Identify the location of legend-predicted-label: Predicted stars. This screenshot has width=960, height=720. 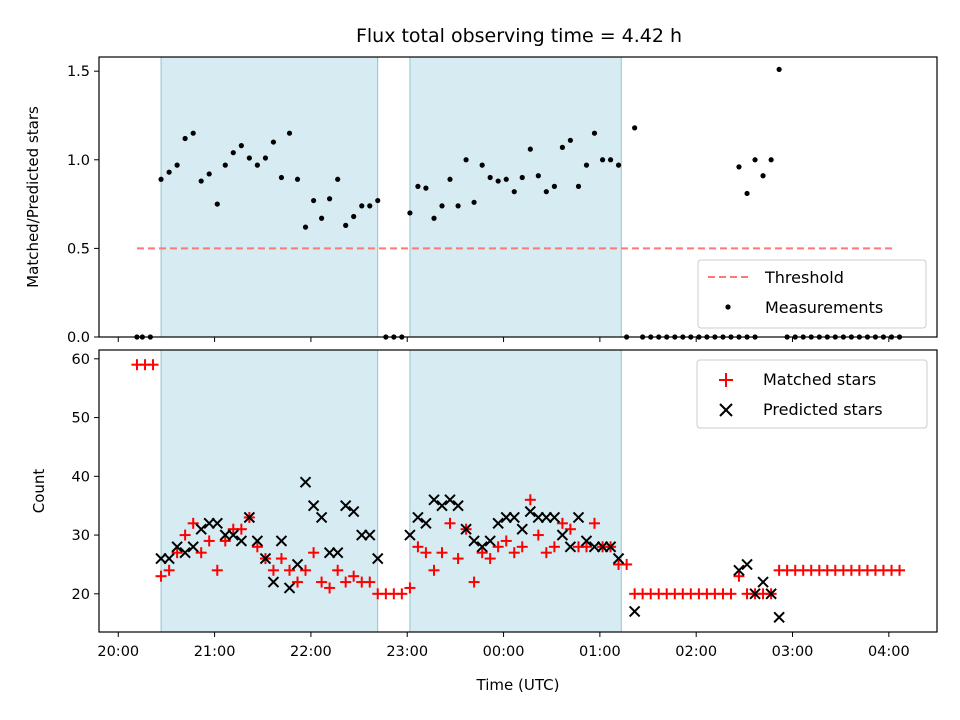
(823, 409).